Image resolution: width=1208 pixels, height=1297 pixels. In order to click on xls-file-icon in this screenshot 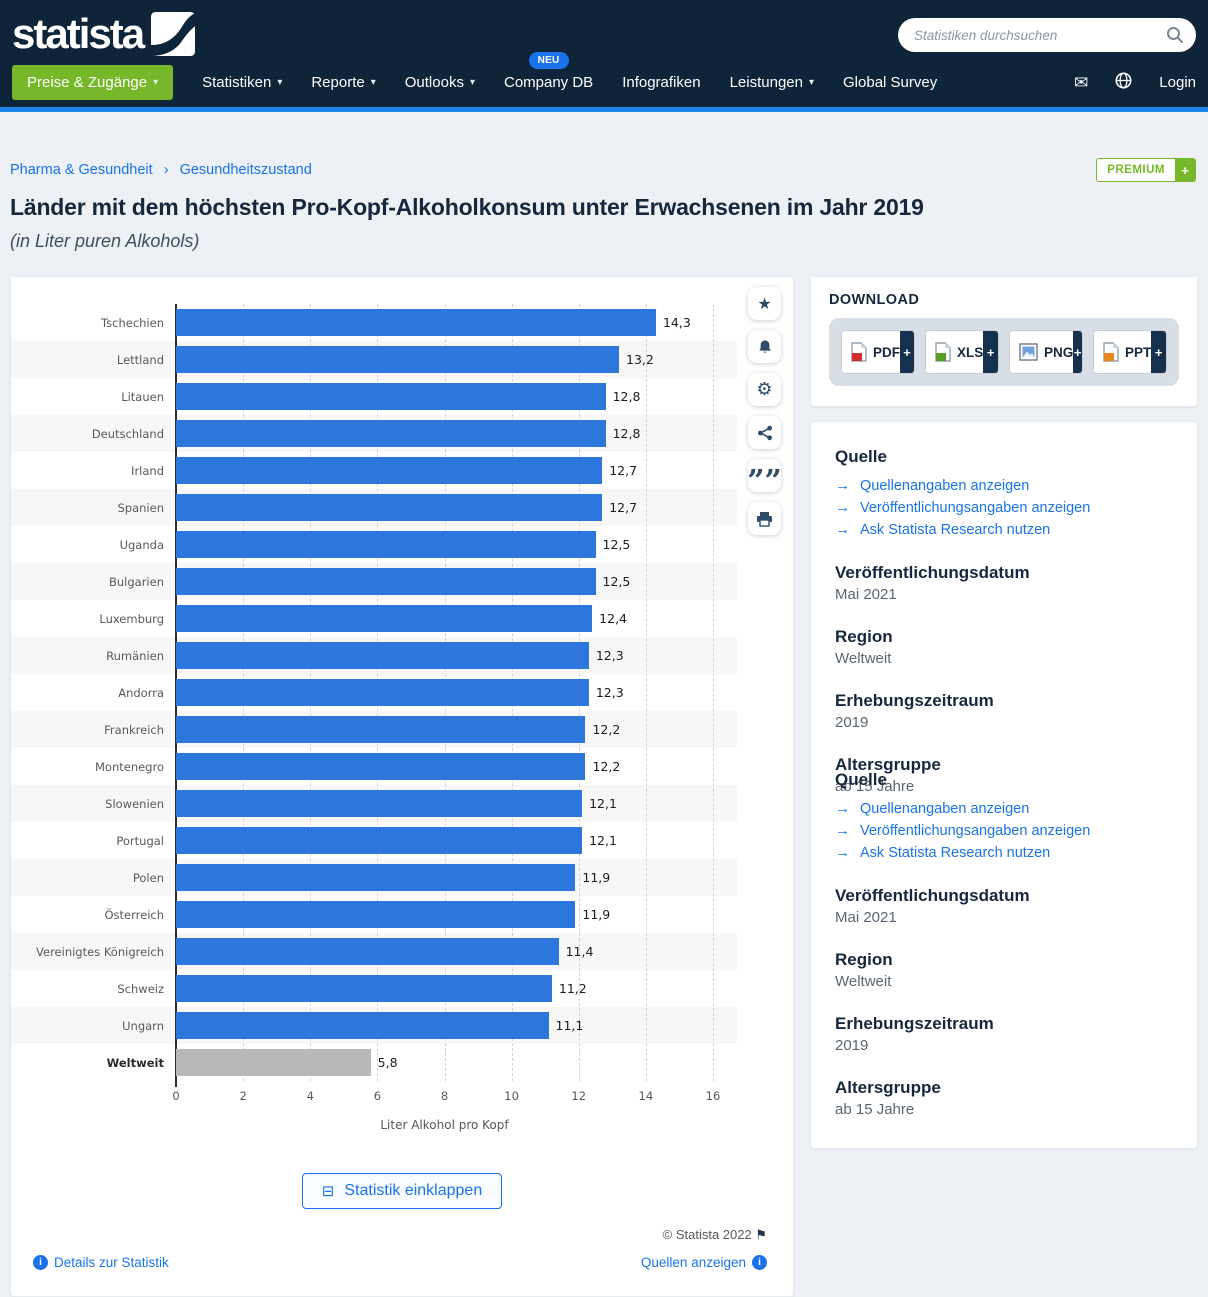, I will do `click(943, 352)`.